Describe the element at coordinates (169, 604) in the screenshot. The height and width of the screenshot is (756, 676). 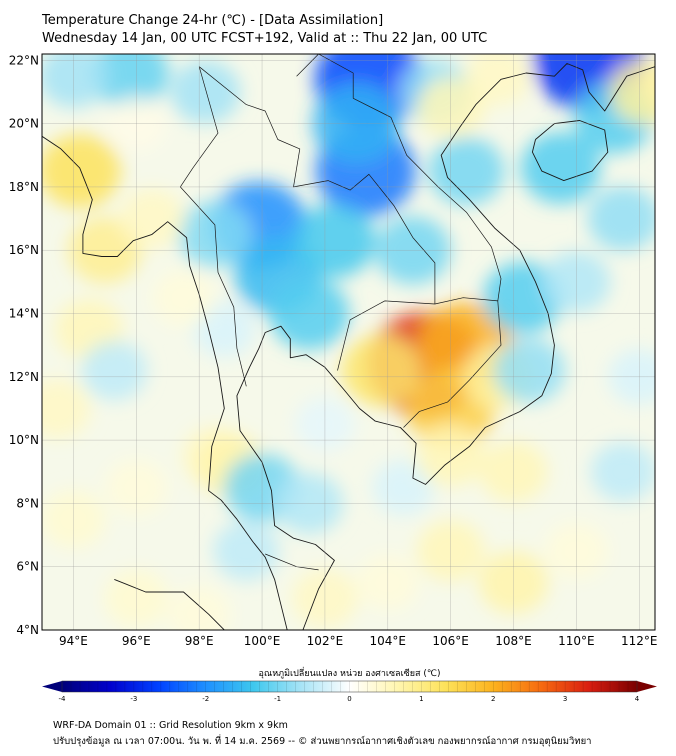
I see `sumatra` at that location.